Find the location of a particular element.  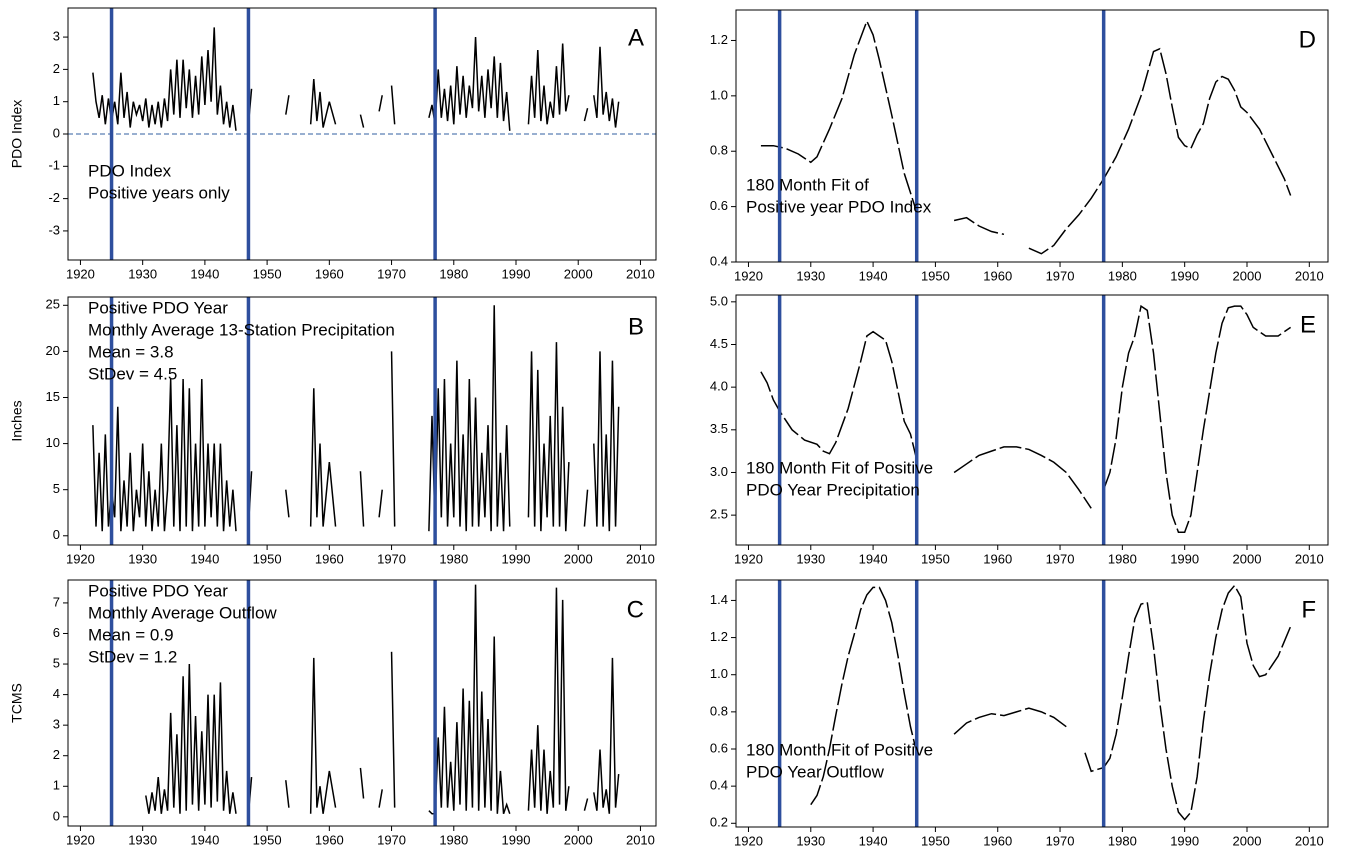

annotation: StDev = 1.2 is located at coordinates (132, 656).